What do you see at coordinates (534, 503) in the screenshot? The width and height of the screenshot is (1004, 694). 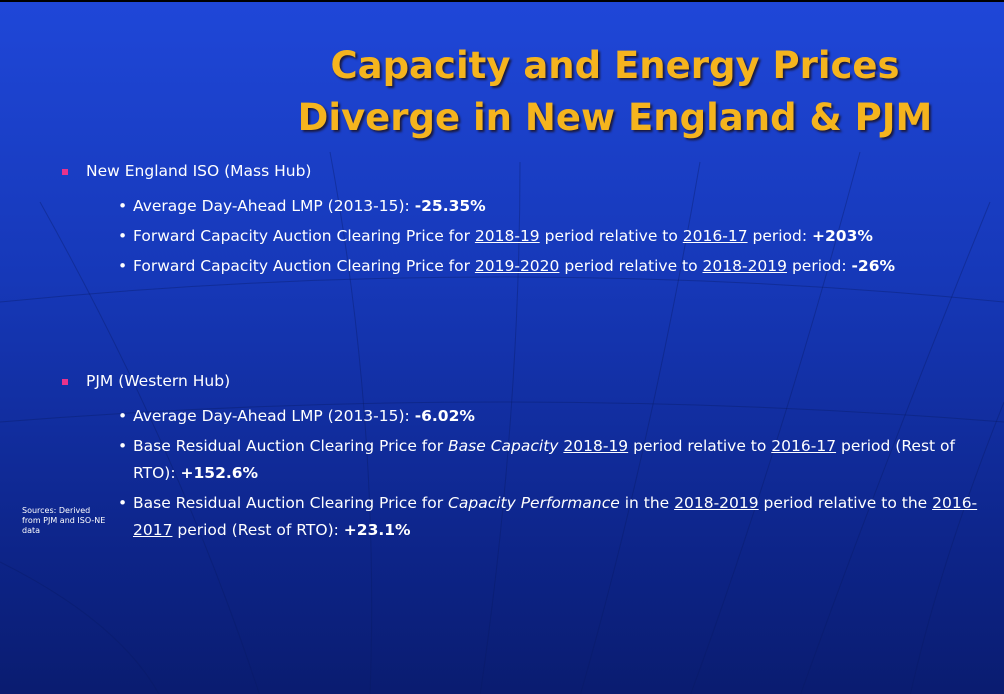 I see `text-run: Capacity Performance` at bounding box center [534, 503].